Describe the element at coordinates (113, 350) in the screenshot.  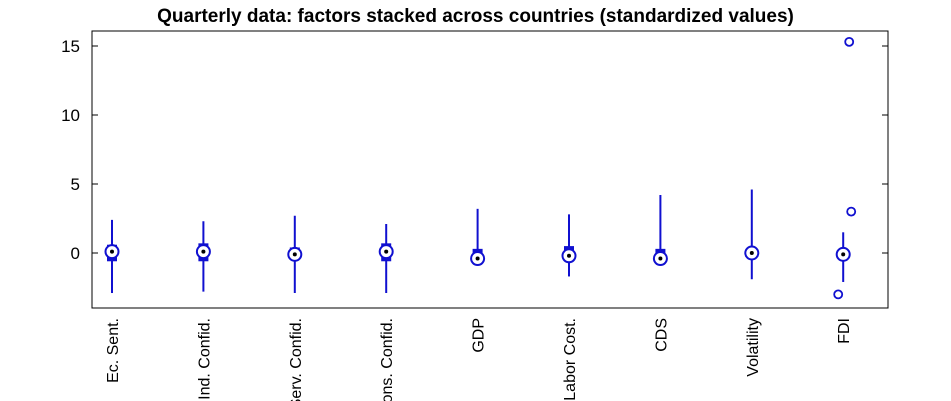
I see `category-label: Ec. Sent.` at that location.